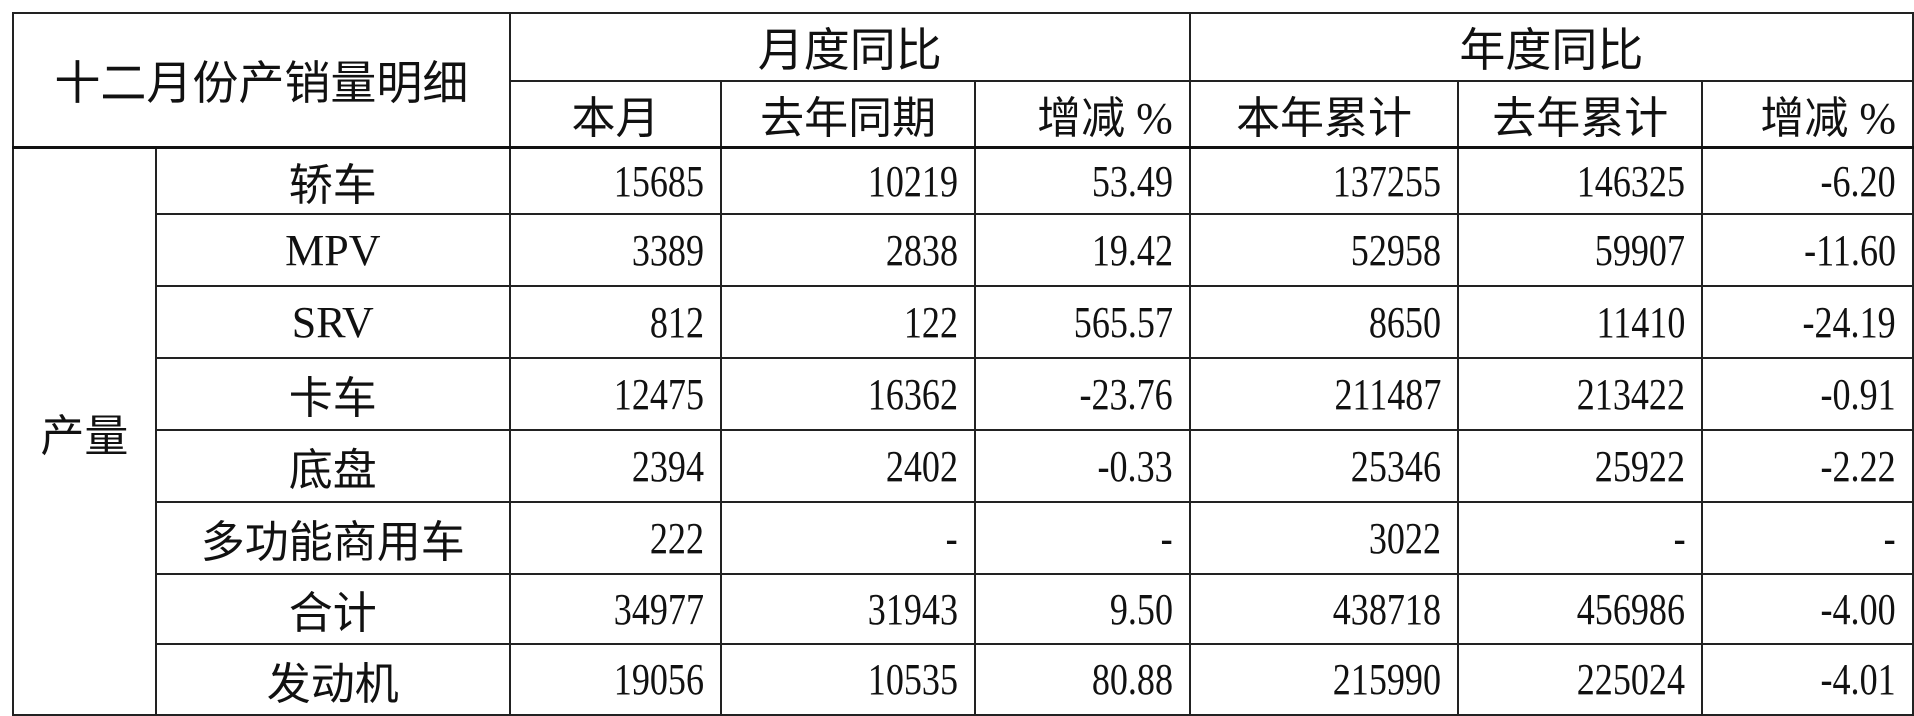 The image size is (1914, 716). What do you see at coordinates (1324, 466) in the screenshot?
I see `table-cell: 25346` at bounding box center [1324, 466].